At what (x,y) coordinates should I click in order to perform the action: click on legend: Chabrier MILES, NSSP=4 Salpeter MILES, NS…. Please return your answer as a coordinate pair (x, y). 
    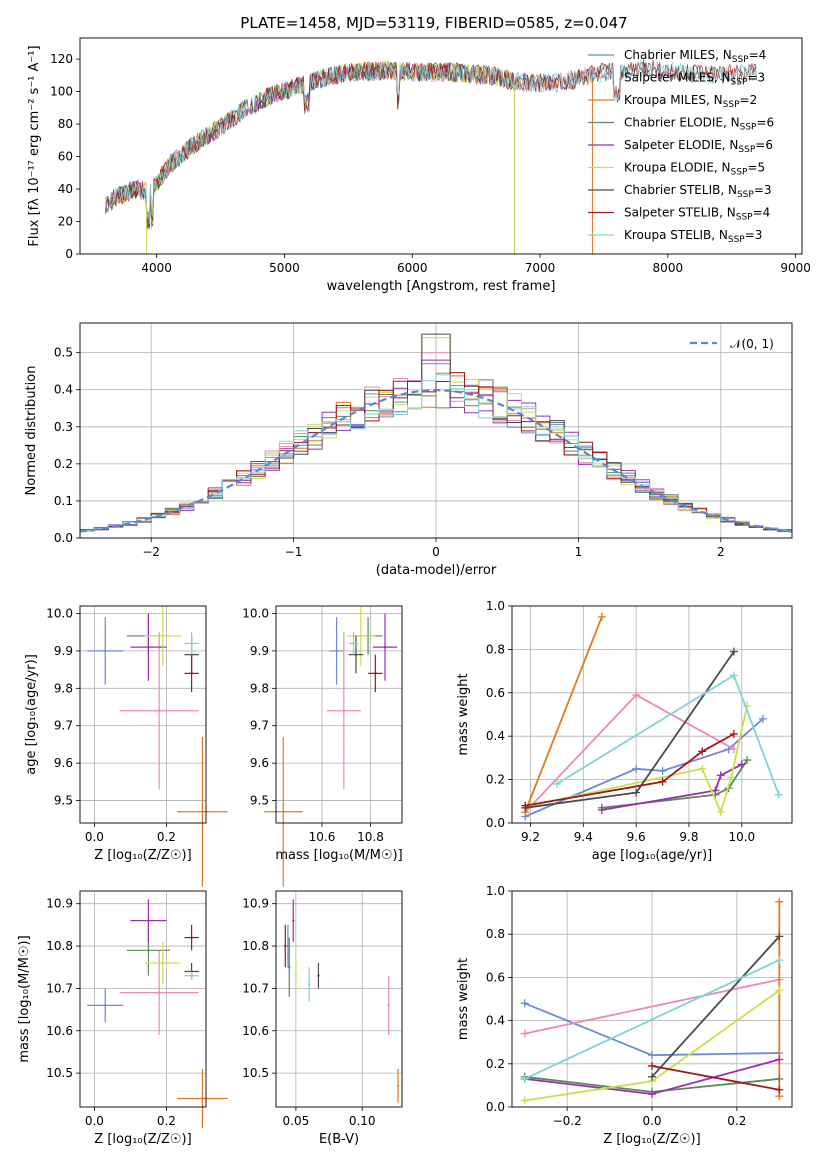
    Looking at the image, I should click on (681, 146).